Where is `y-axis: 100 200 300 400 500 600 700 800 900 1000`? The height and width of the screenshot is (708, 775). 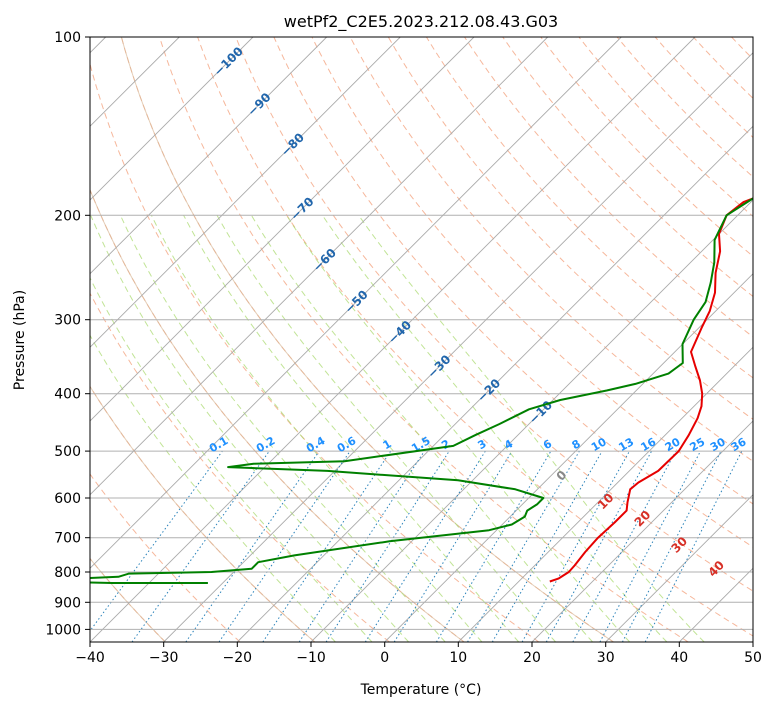 y-axis: 100 200 300 400 500 600 700 800 900 1000 is located at coordinates (67, 334).